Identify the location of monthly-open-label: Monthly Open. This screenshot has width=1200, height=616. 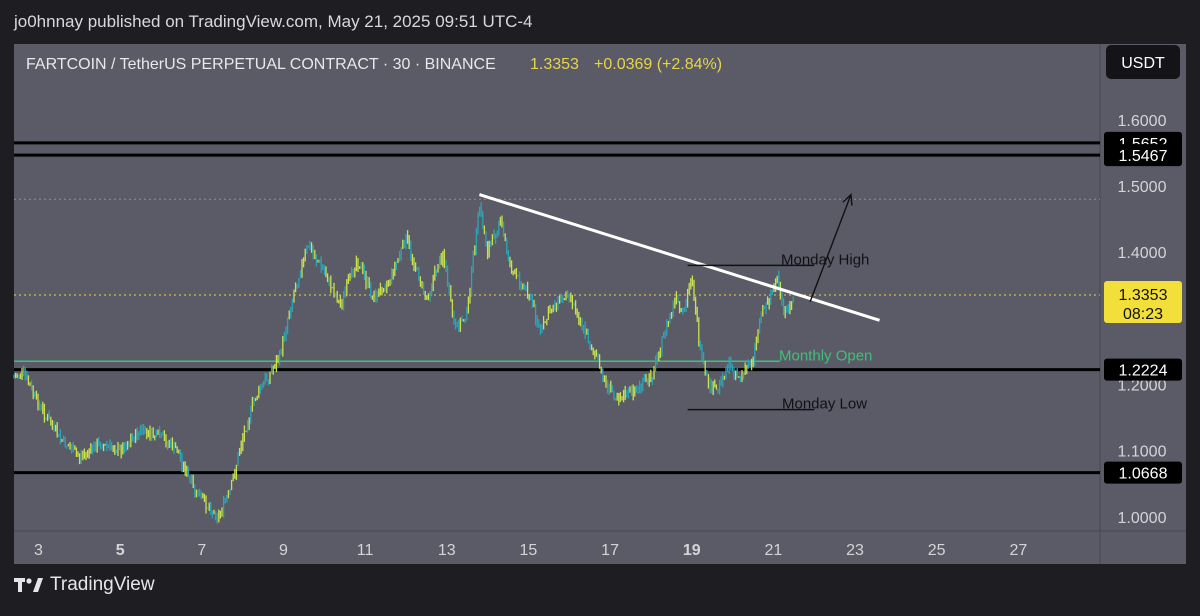
(825, 355).